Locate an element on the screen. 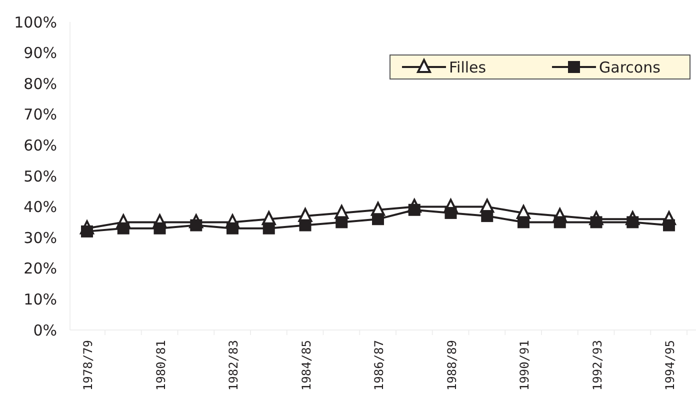  x-tick-label: 1990/91 is located at coordinates (525, 365).